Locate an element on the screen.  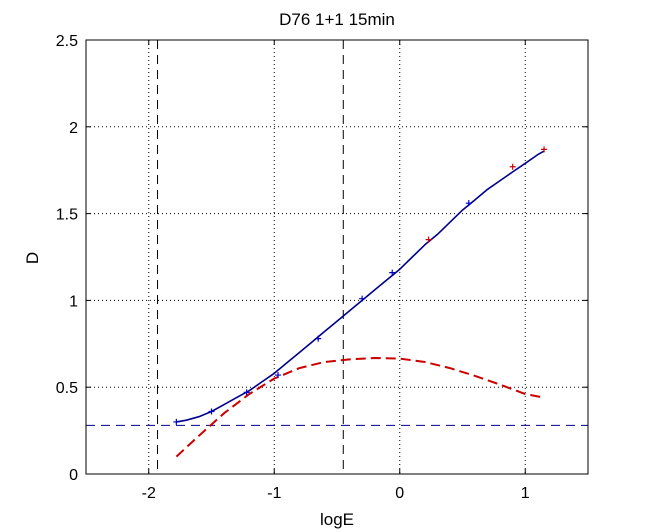
y-tick-label: 0 is located at coordinates (73, 475).